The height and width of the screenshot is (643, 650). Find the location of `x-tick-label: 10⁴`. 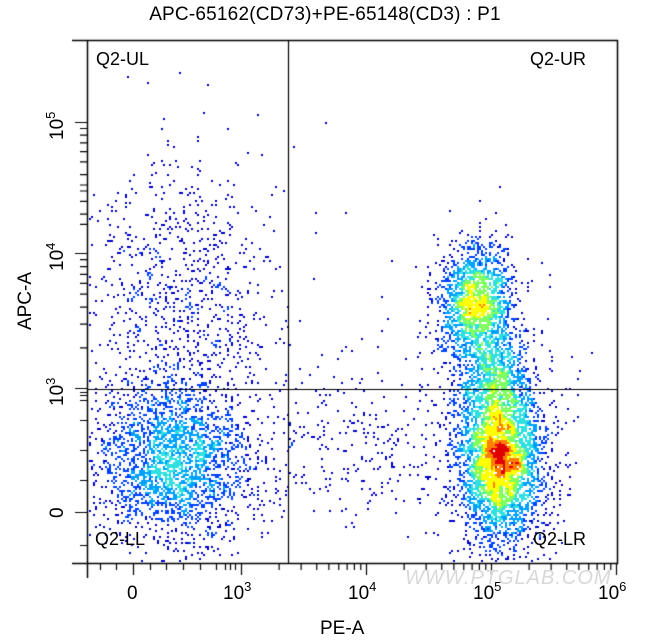

x-tick-label: 10⁴ is located at coordinates (362, 591).